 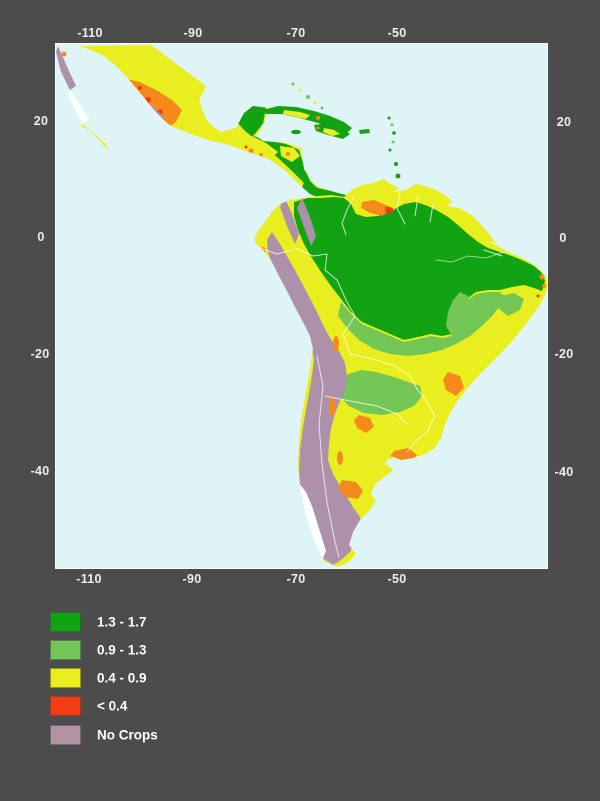 I want to click on axis-tick-right-4: -40, so click(x=564, y=472).